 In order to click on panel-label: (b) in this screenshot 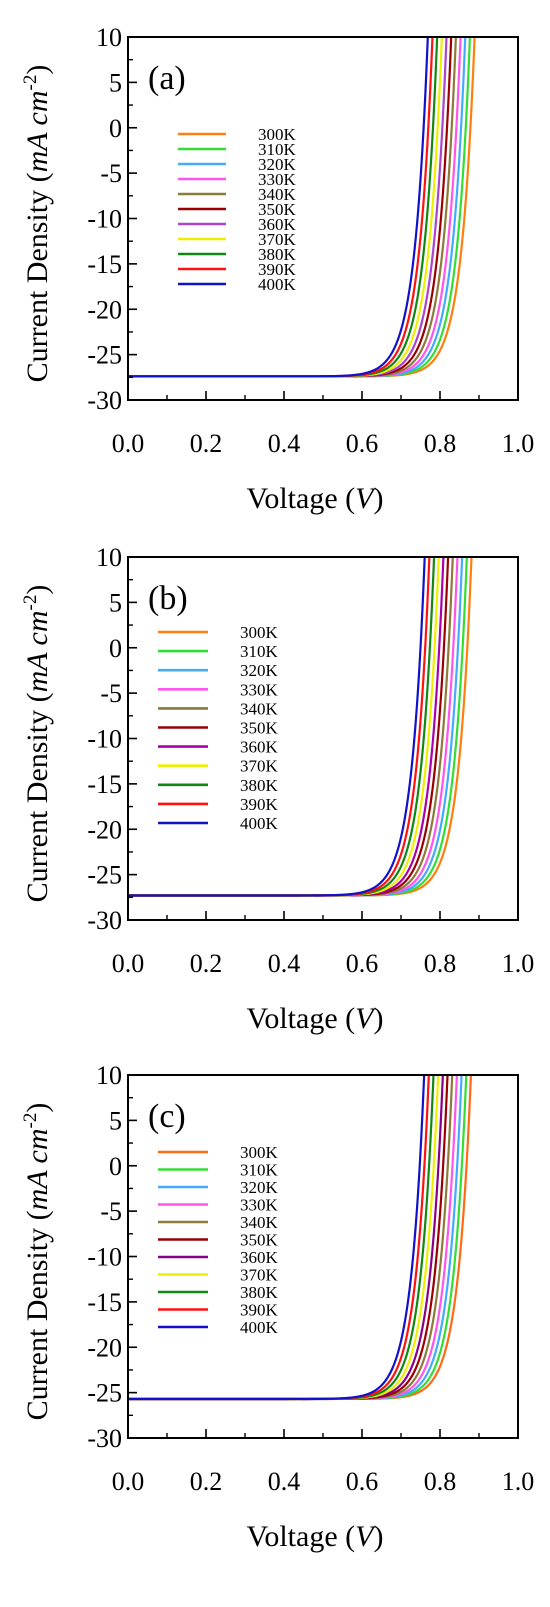, I will do `click(168, 598)`.